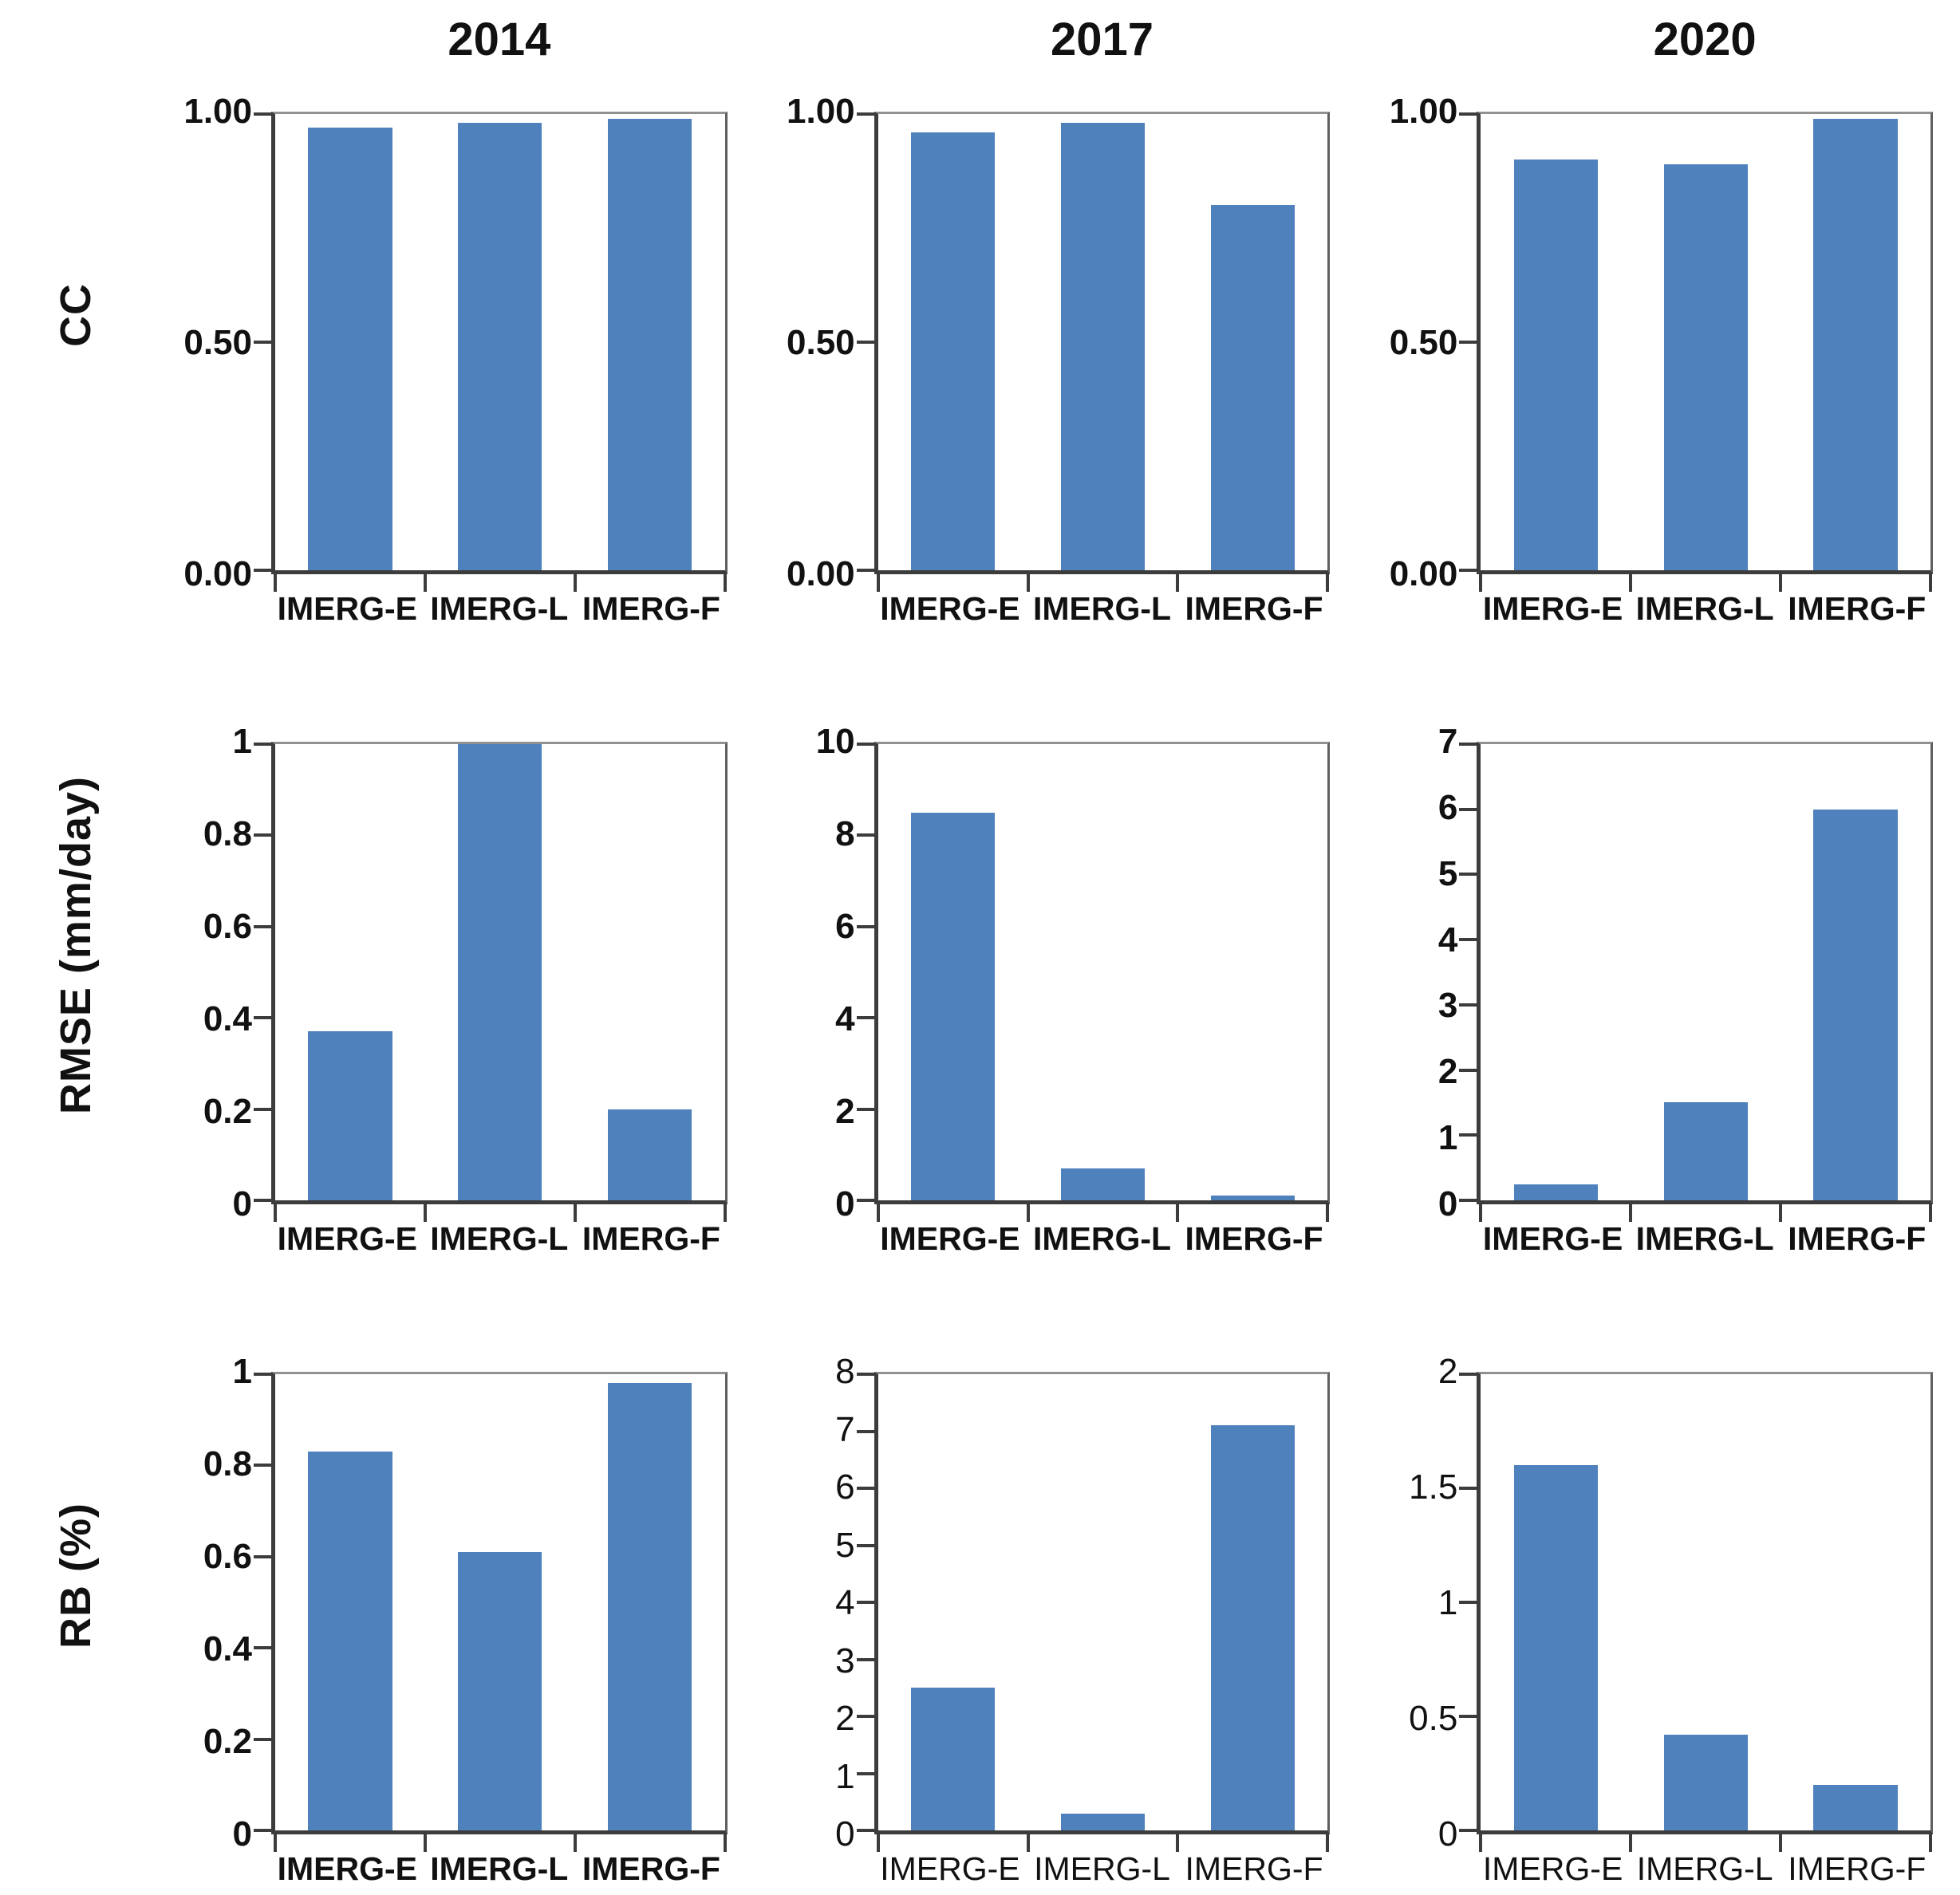 The width and height of the screenshot is (1960, 1895). Describe the element at coordinates (453, 1575) in the screenshot. I see `panel-rb-2014: 1 0.8 0.6 0.4 0.2 0 IMERG-E IMERG-L IMERG-F` at that location.